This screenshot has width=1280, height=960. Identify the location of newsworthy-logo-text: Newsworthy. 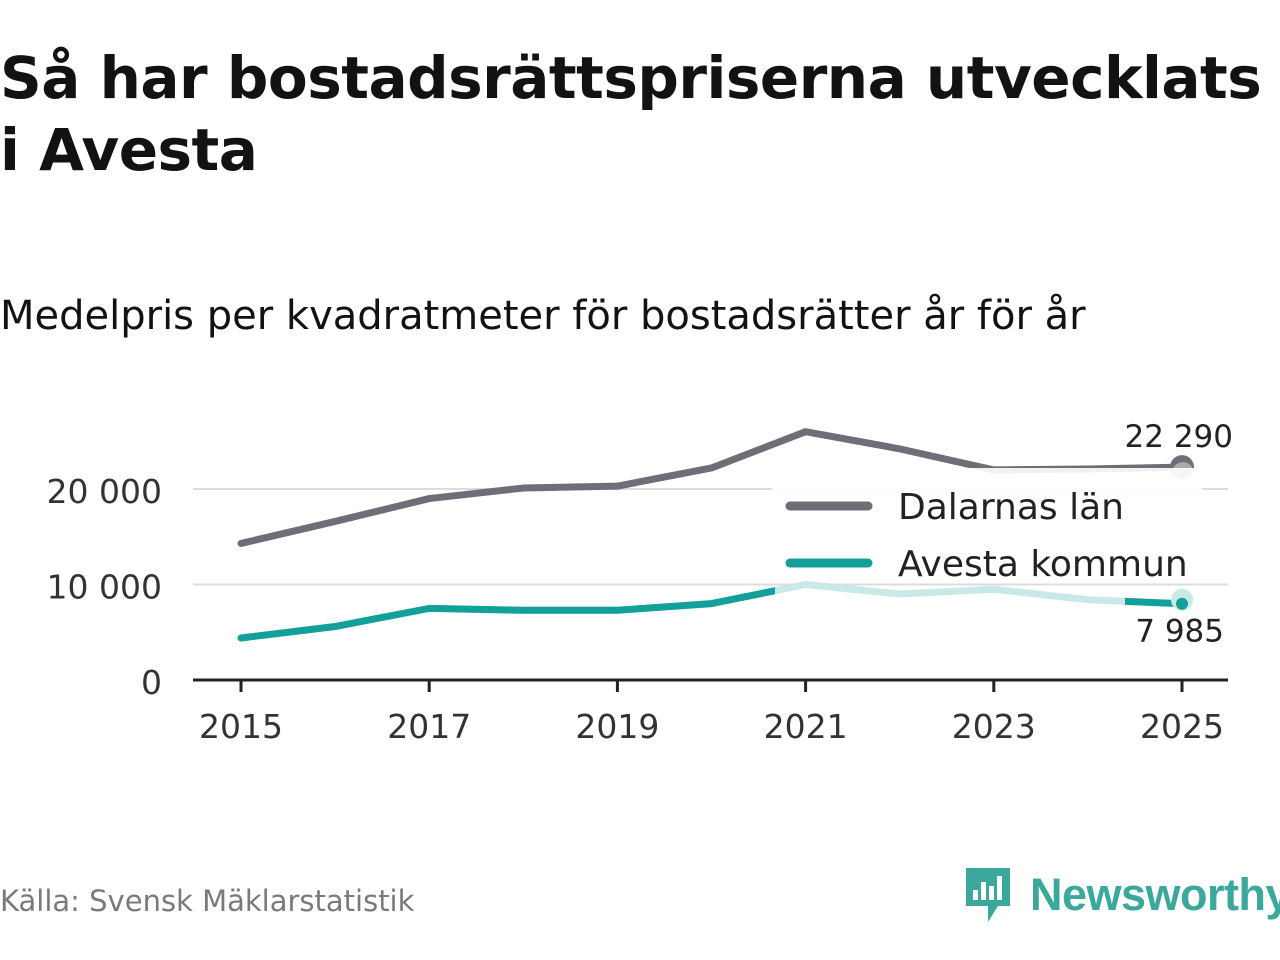
(1155, 894).